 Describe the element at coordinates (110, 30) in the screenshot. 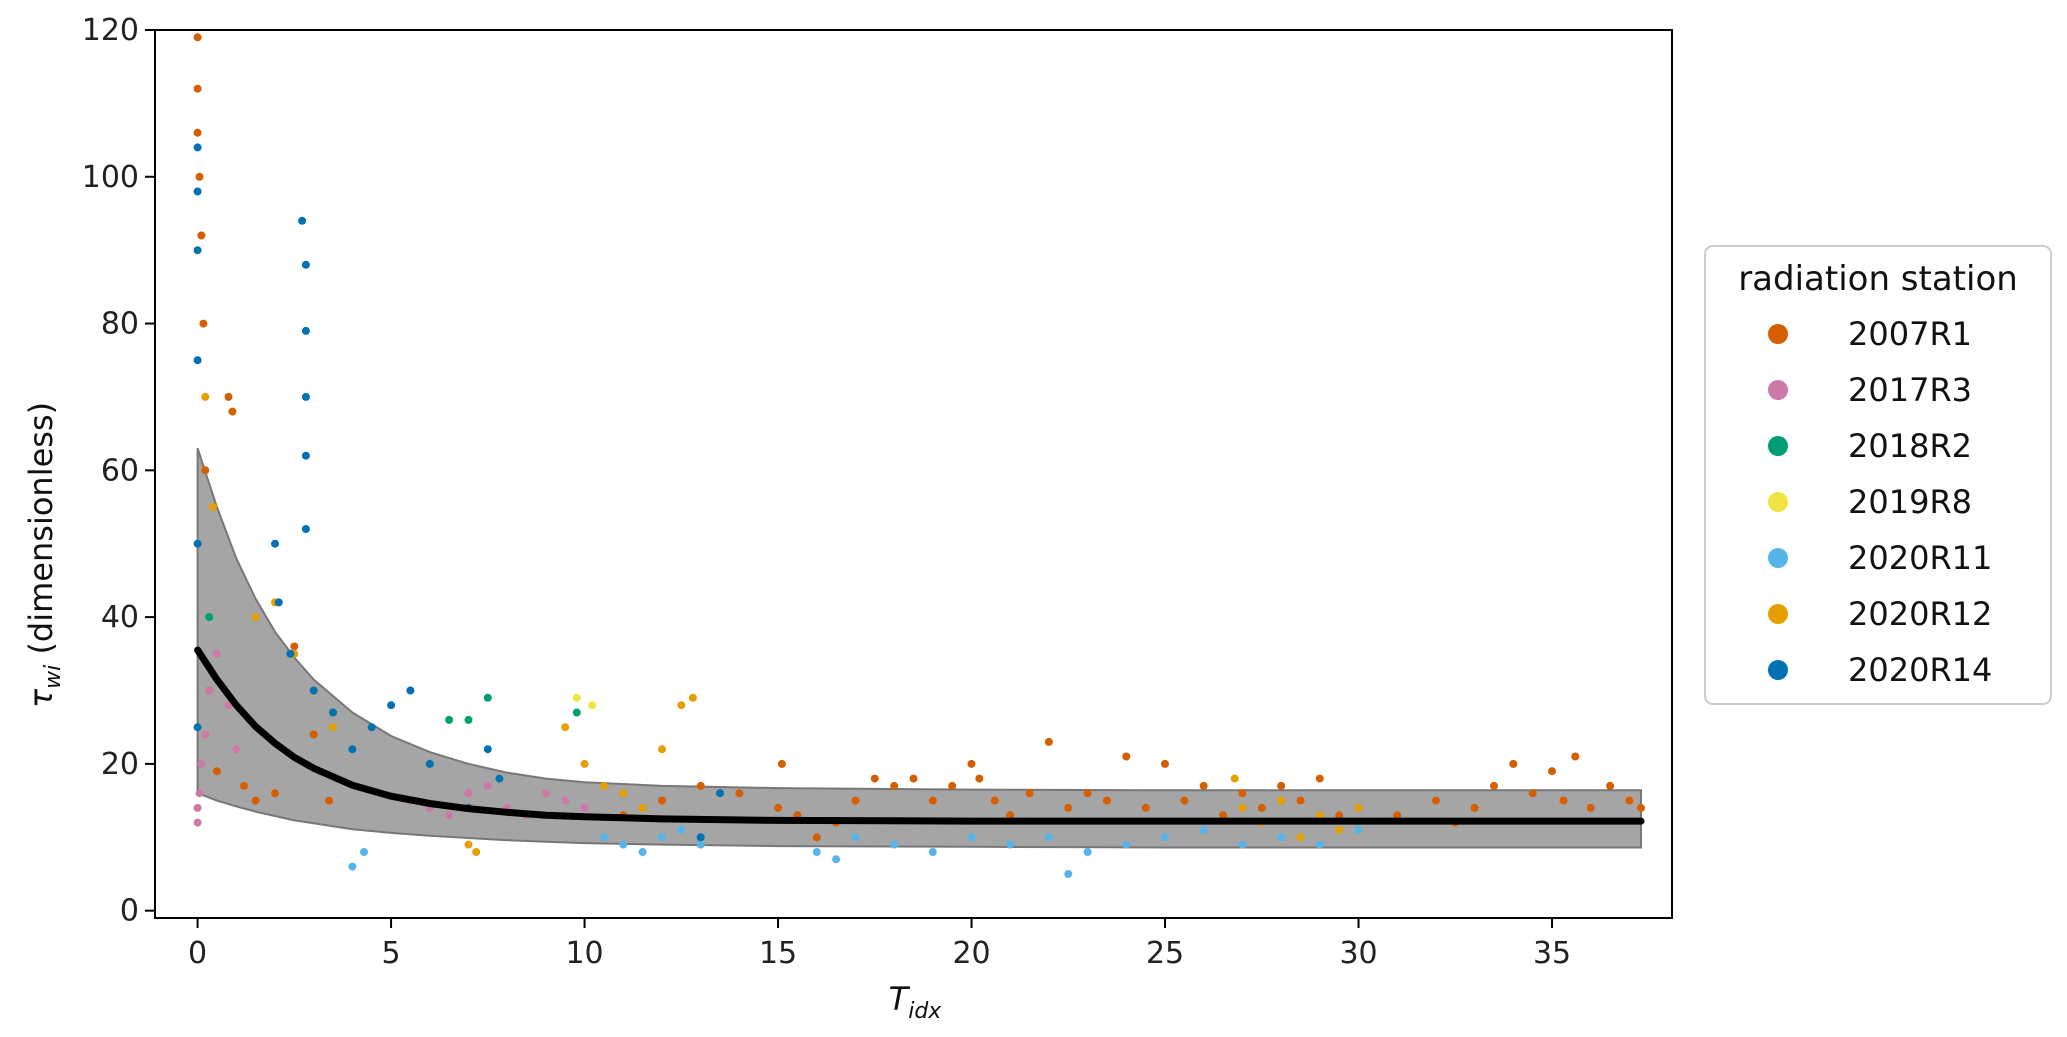

I see `y-tick-label: 120` at that location.